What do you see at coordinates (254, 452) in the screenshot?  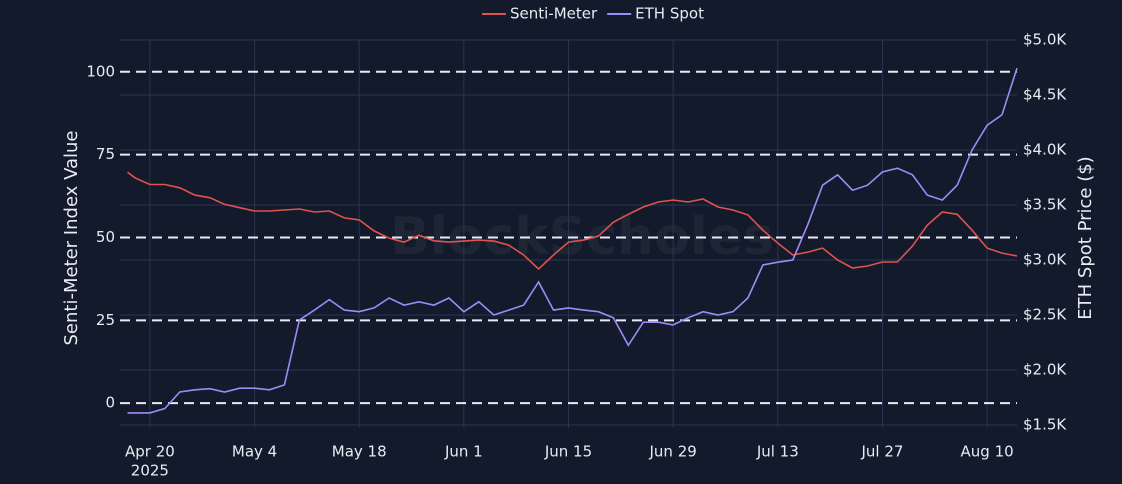 I see `x-tick-label: May 4` at bounding box center [254, 452].